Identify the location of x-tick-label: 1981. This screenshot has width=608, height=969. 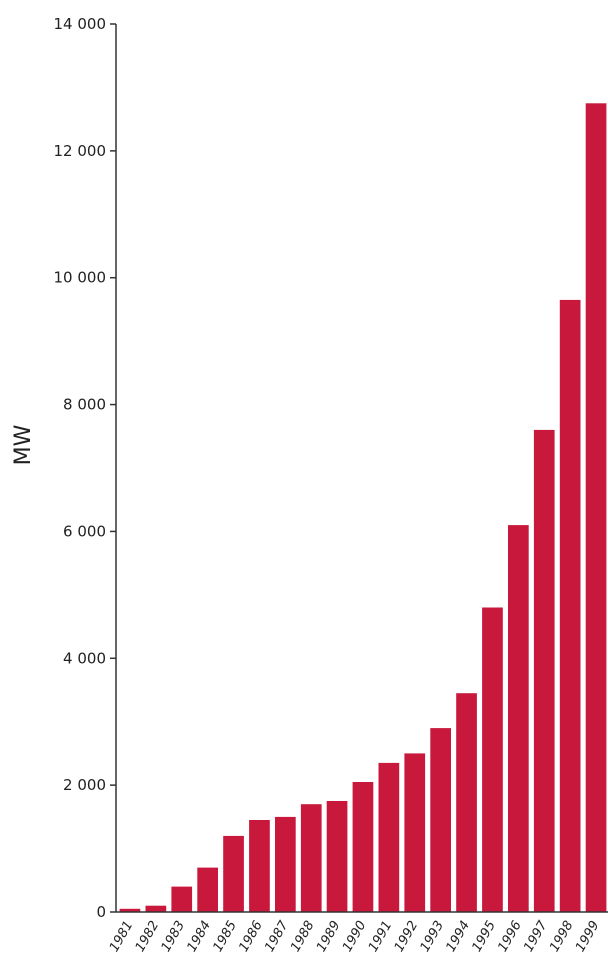
(122, 937).